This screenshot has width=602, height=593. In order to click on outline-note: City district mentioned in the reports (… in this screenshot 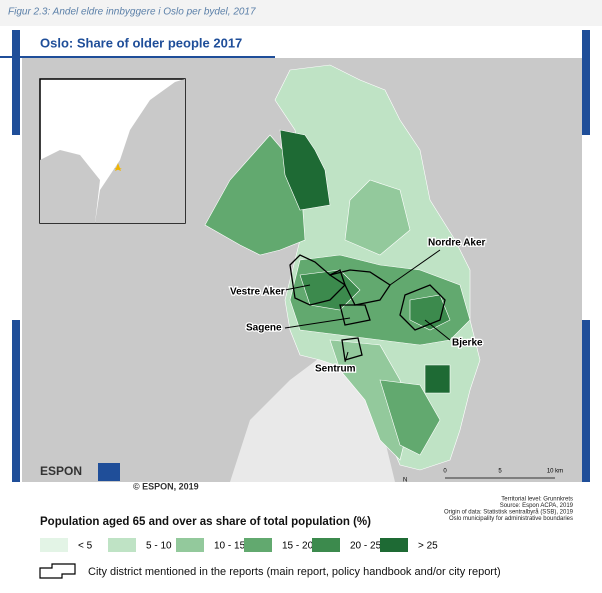, I will do `click(294, 572)`.